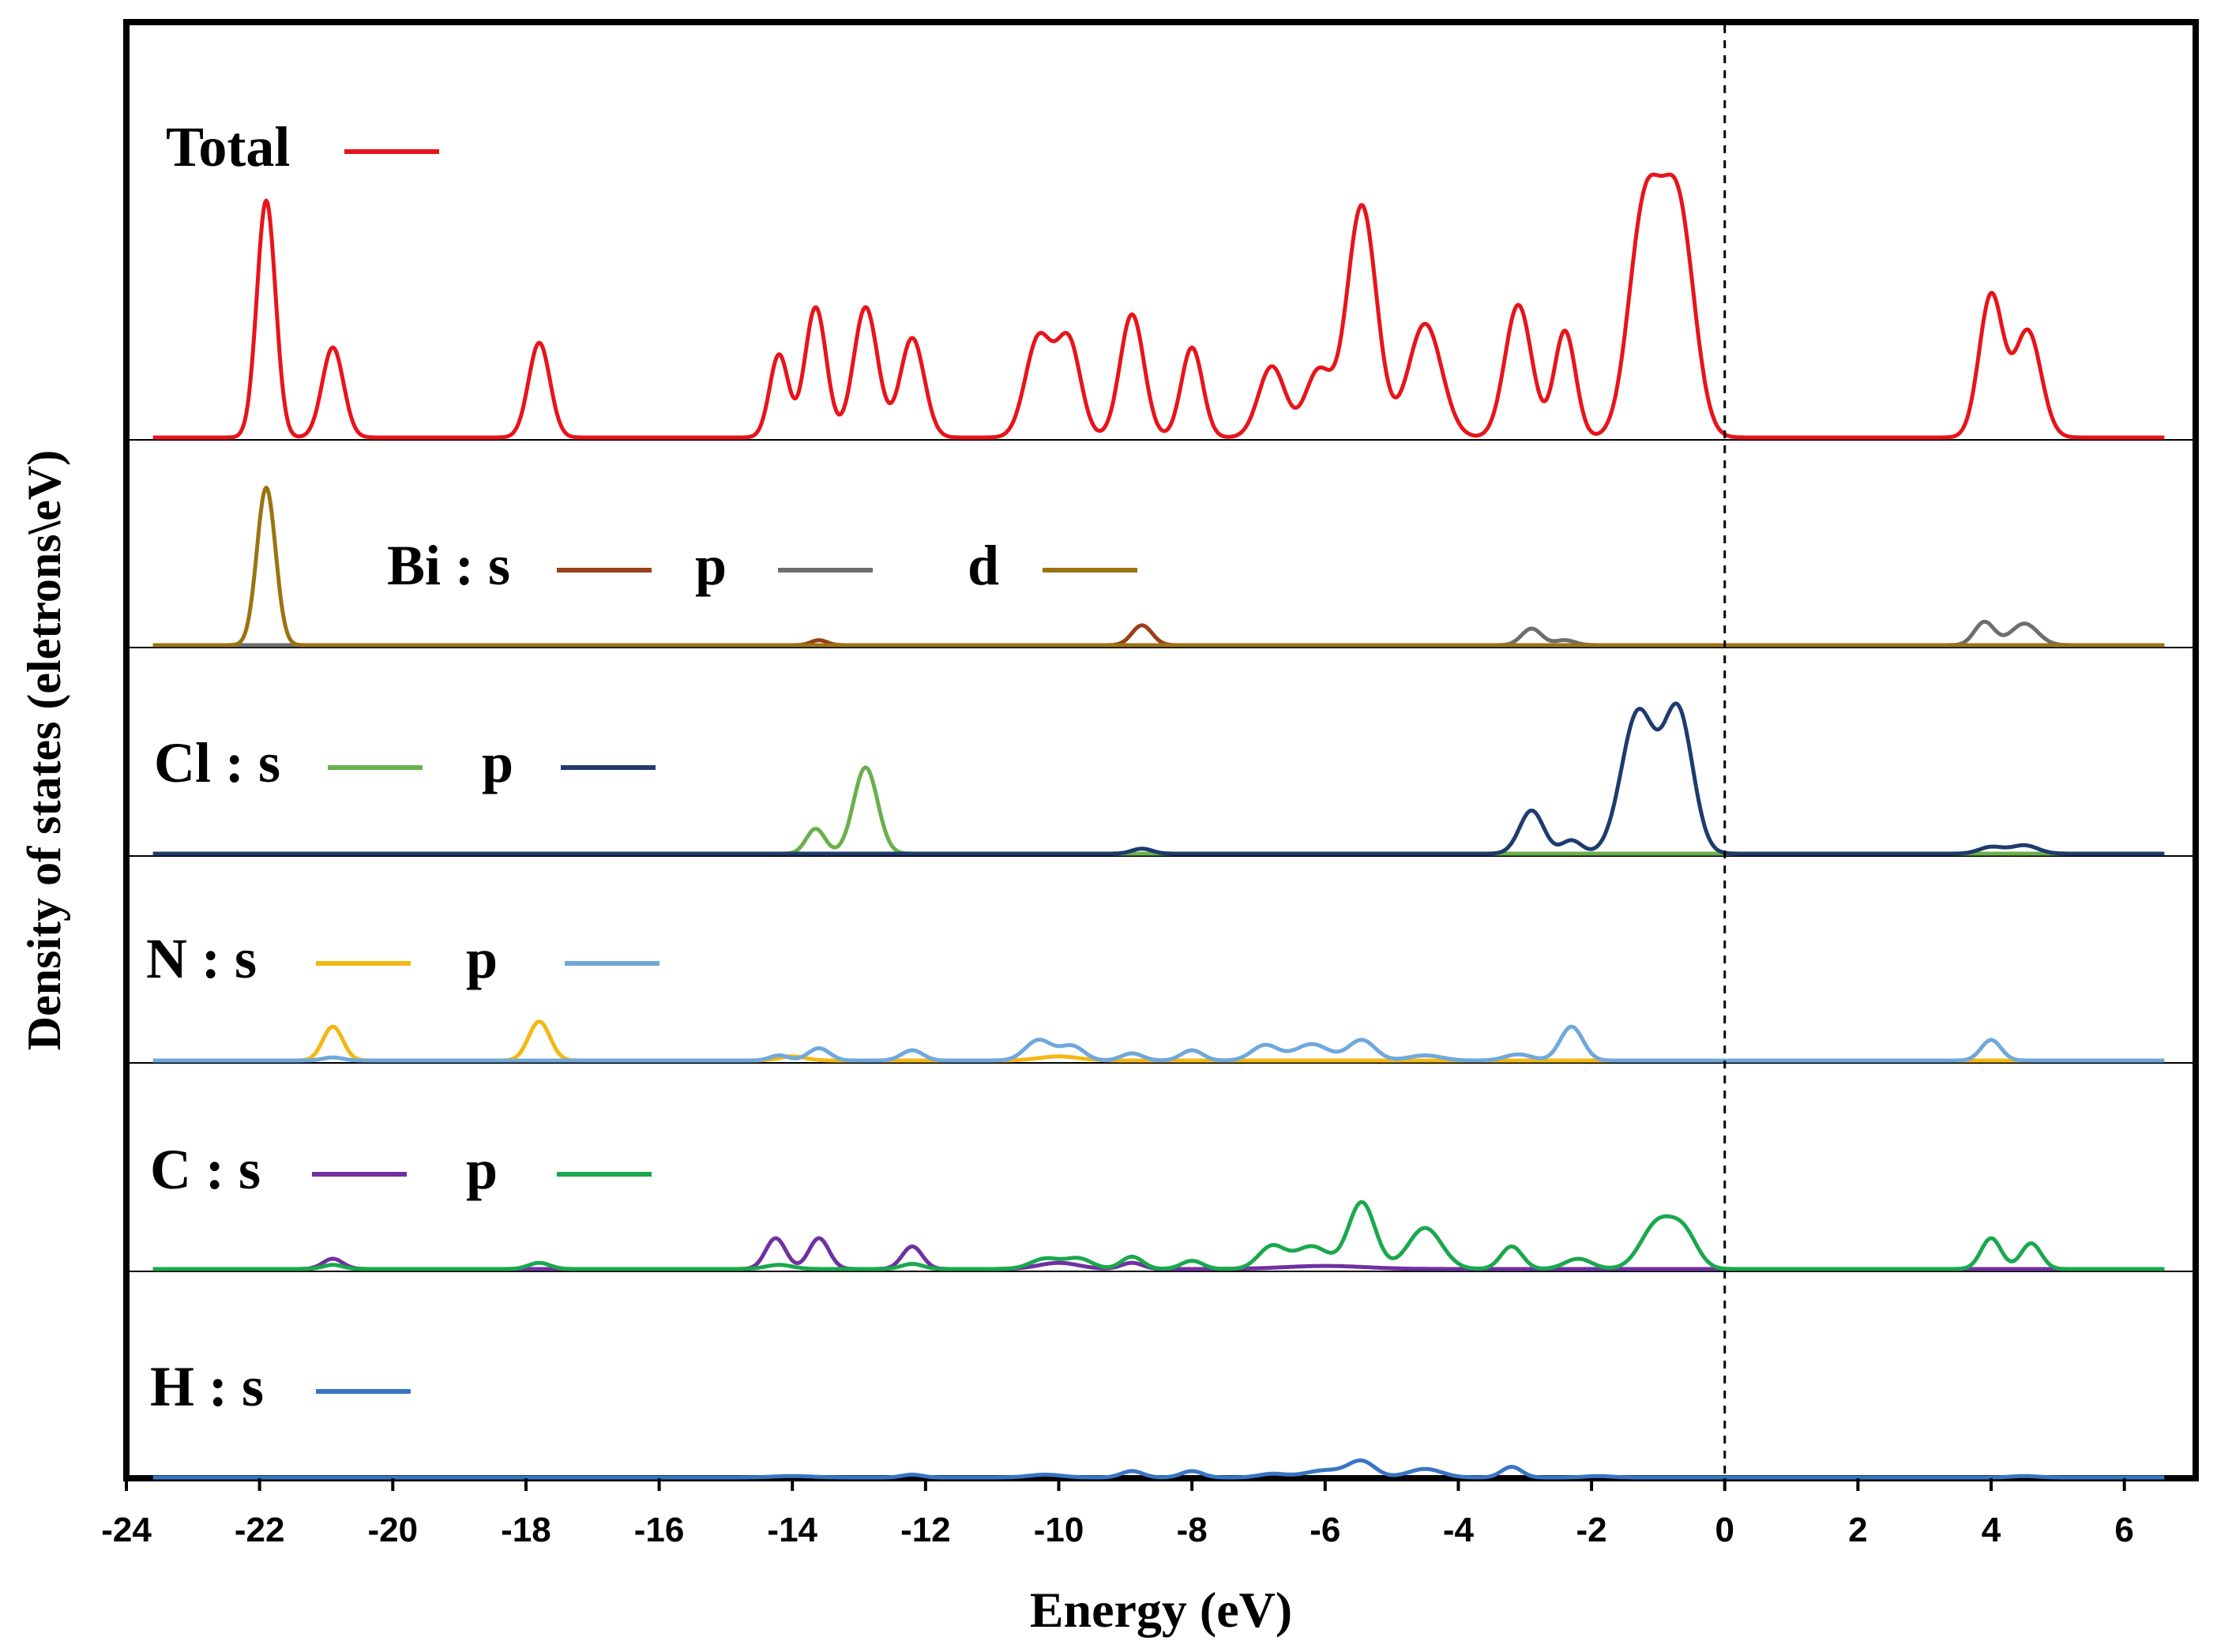 This screenshot has width=2217, height=1652. What do you see at coordinates (925, 1530) in the screenshot?
I see `x-tick-label: -12` at bounding box center [925, 1530].